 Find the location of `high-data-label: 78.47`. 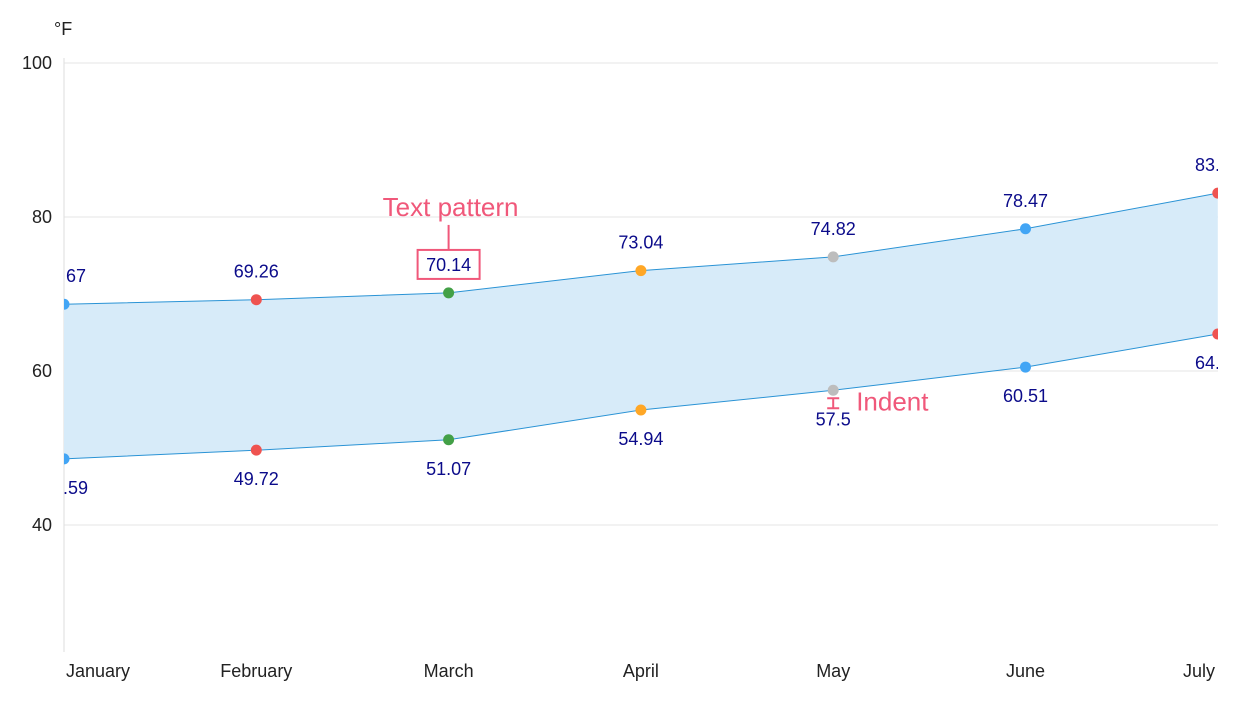

high-data-label: 78.47 is located at coordinates (1025, 201).